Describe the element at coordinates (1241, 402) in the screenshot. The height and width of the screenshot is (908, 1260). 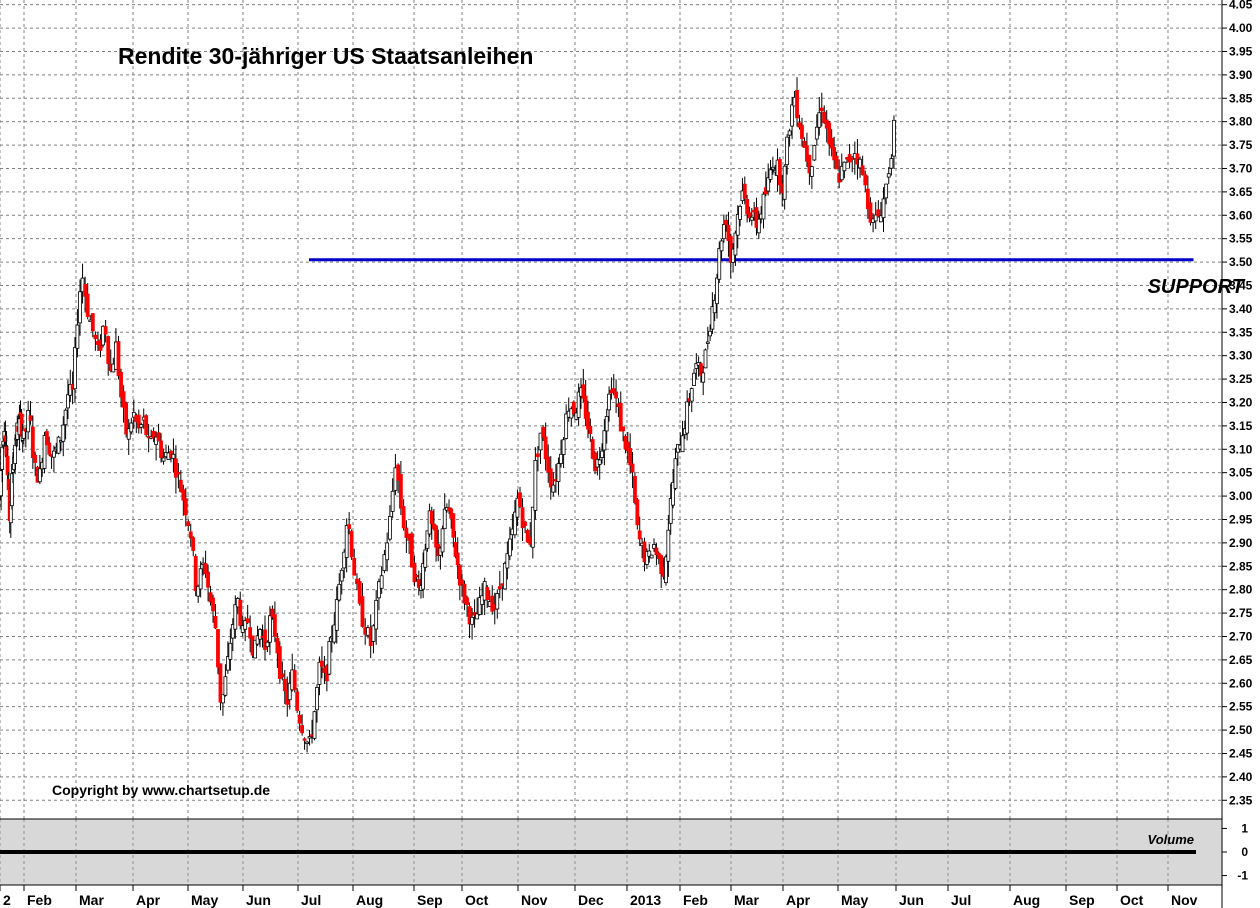
I see `y-tick-label: 3.20` at that location.